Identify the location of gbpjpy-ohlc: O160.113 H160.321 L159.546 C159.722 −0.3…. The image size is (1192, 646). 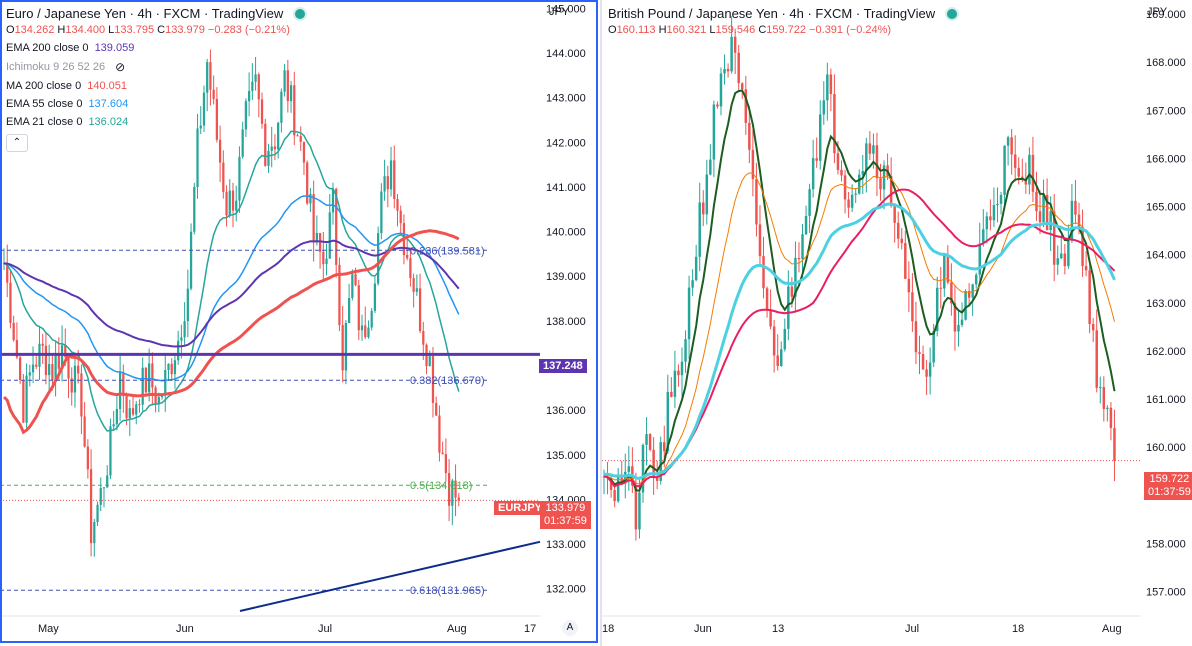
(750, 30).